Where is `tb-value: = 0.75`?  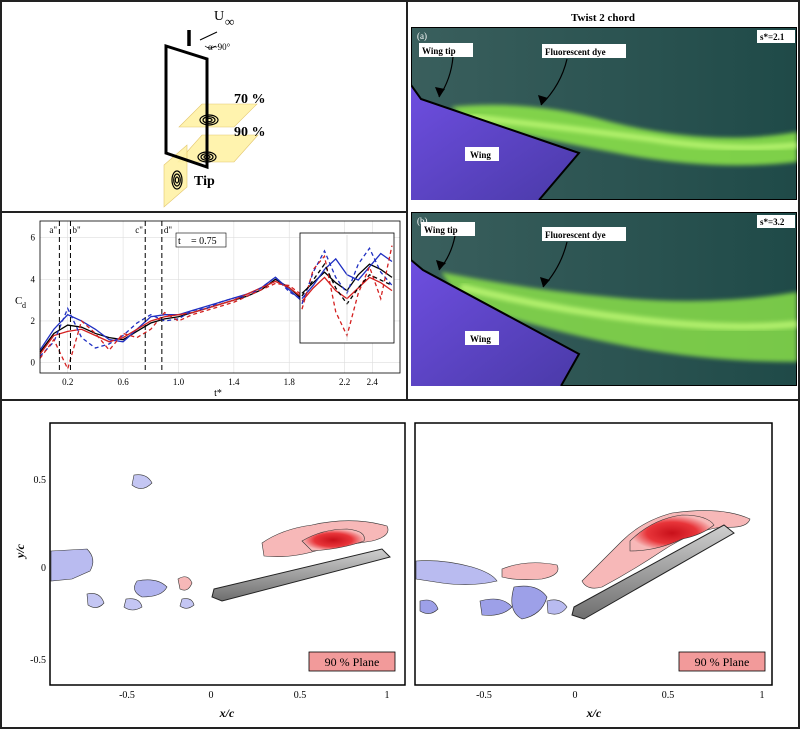 tb-value: = 0.75 is located at coordinates (204, 241).